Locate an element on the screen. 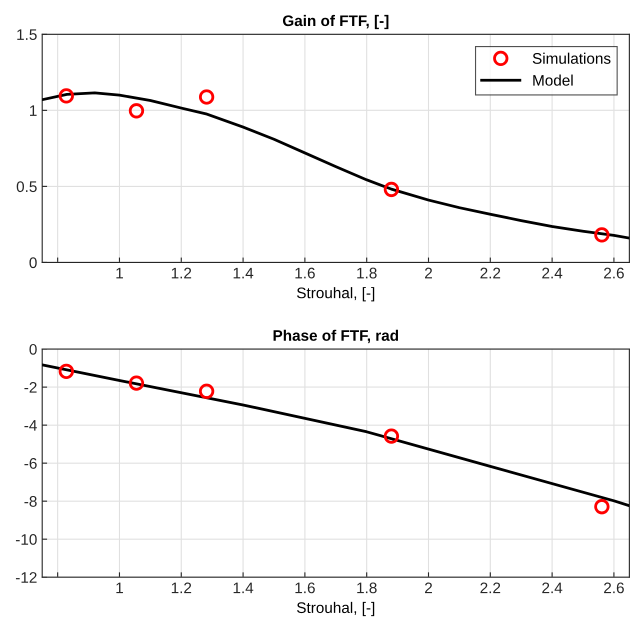 This screenshot has width=630, height=624. y-tick-label: -8 is located at coordinates (30, 501).